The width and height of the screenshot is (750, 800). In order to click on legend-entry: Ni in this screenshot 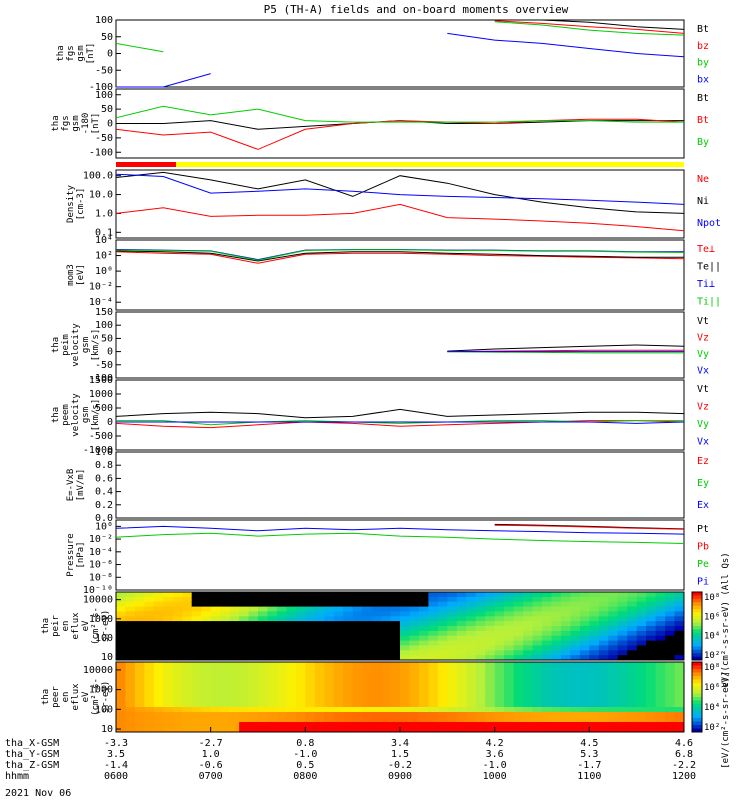, I will do `click(703, 201)`.